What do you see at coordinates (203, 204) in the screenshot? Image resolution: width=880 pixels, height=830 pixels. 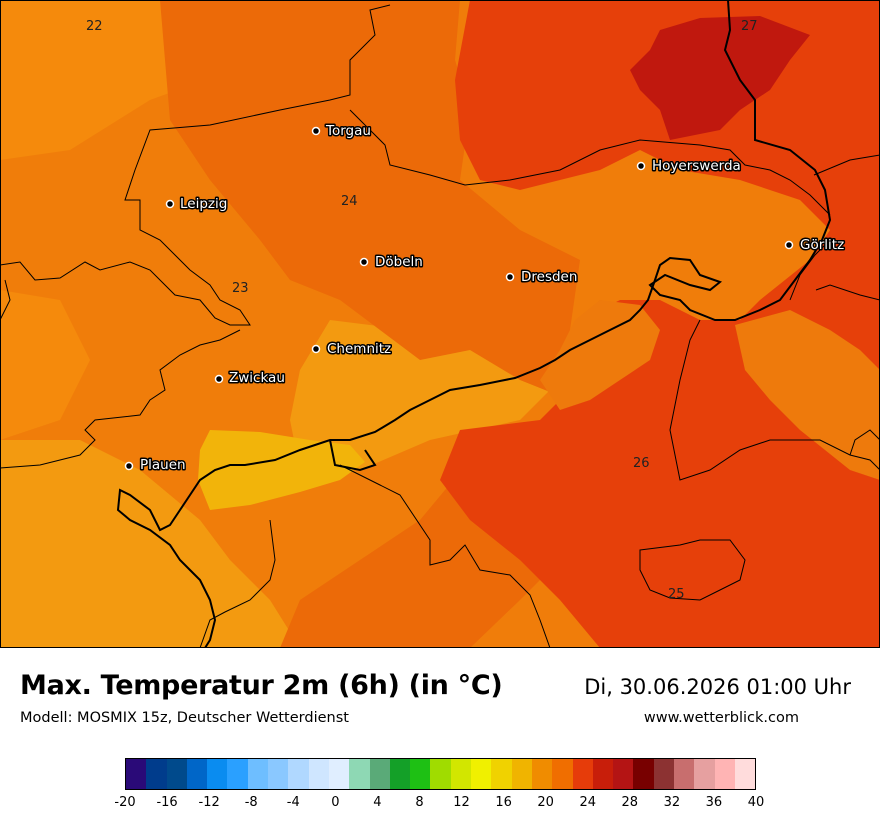 I see `city-label: Leipzig` at bounding box center [203, 204].